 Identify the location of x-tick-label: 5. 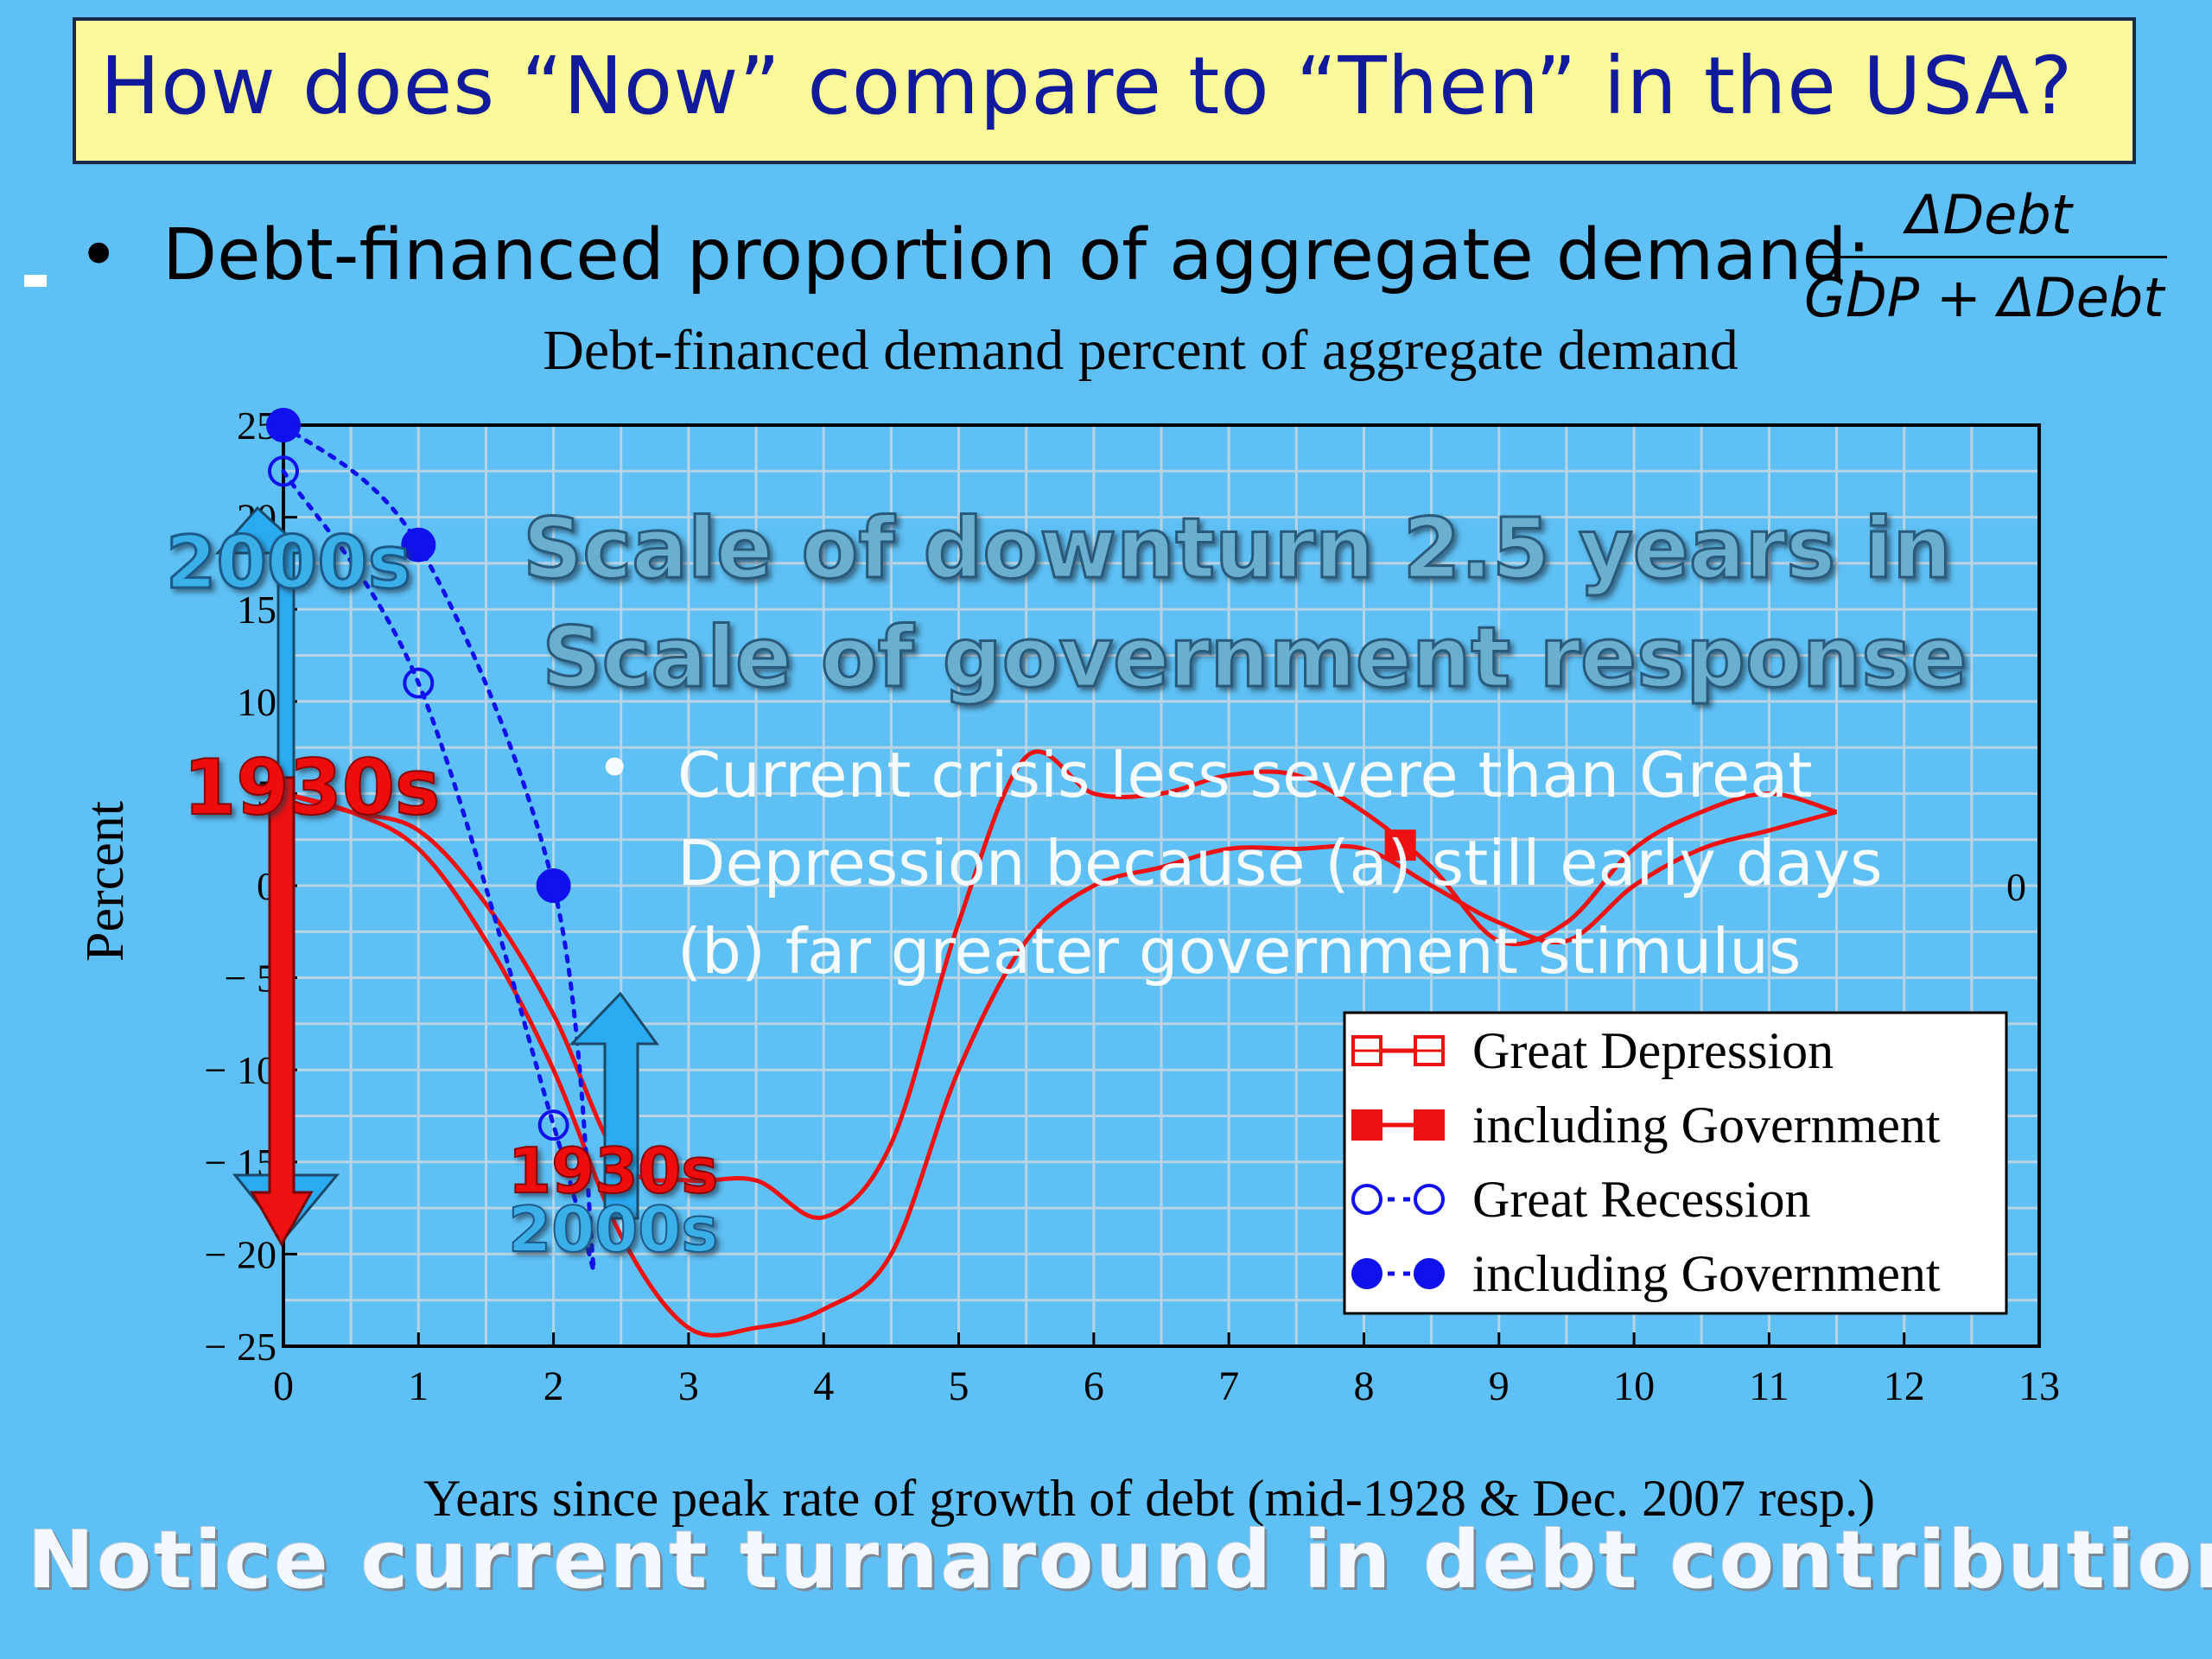
(959, 1386).